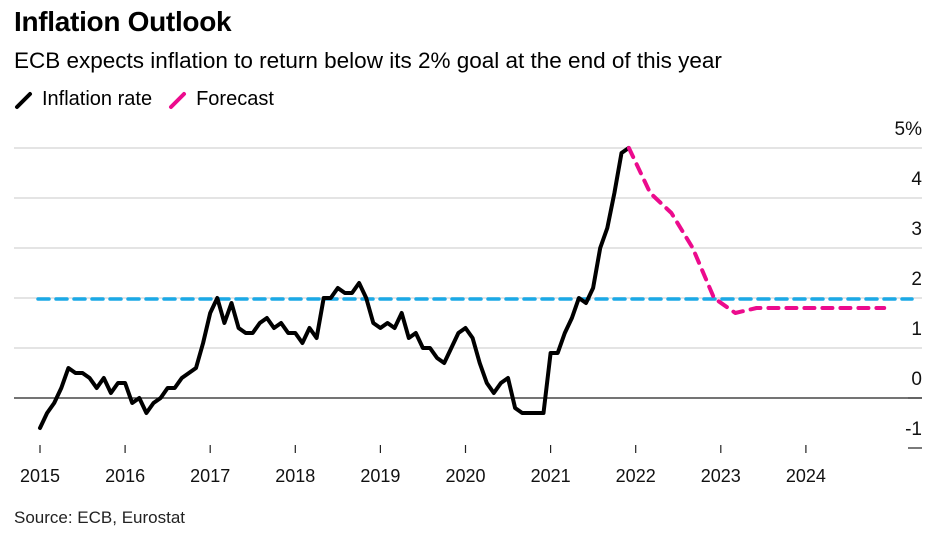 The image size is (952, 541). Describe the element at coordinates (916, 279) in the screenshot. I see `y-tick-label: 2` at that location.